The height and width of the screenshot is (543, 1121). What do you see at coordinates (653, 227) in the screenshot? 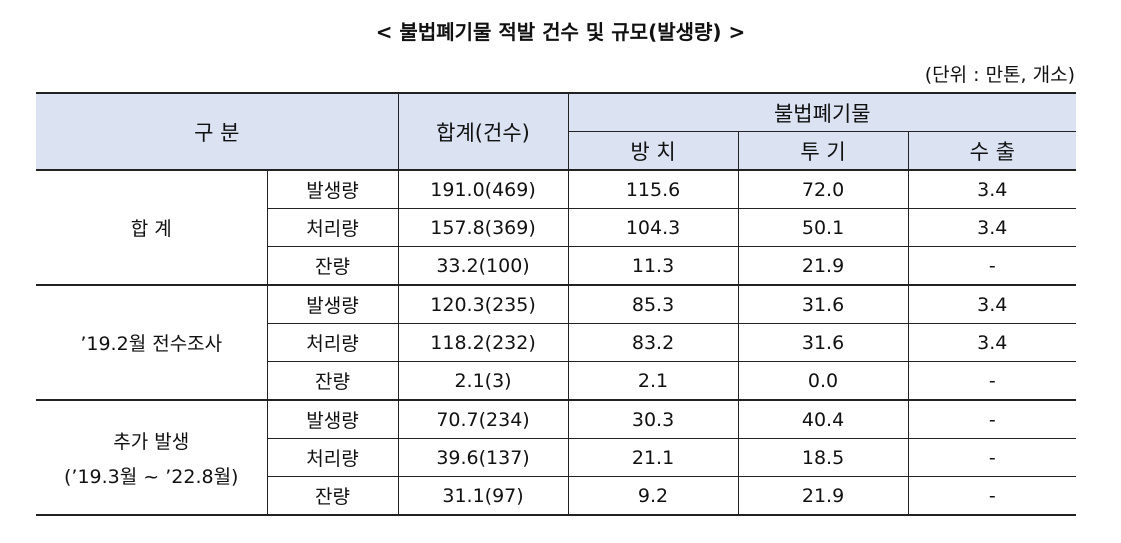
I see `cell: 104.3` at bounding box center [653, 227].